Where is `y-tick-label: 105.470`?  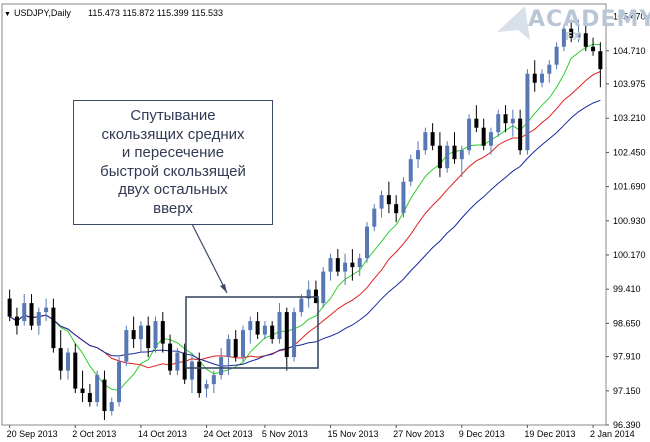 y-tick-label: 105.470 is located at coordinates (629, 17).